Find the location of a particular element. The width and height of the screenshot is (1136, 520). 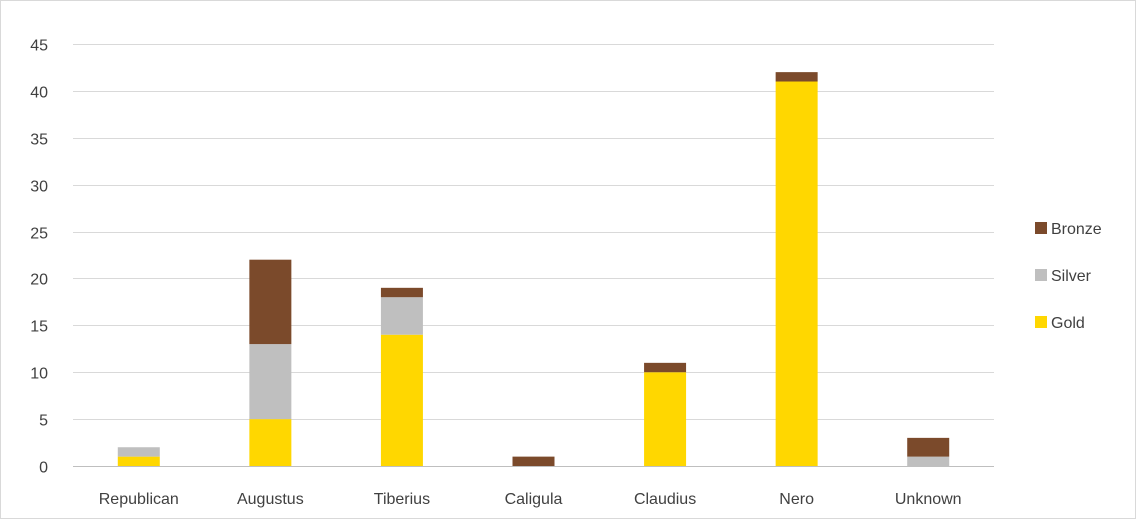

legend-label-gold: Gold is located at coordinates (1068, 323).